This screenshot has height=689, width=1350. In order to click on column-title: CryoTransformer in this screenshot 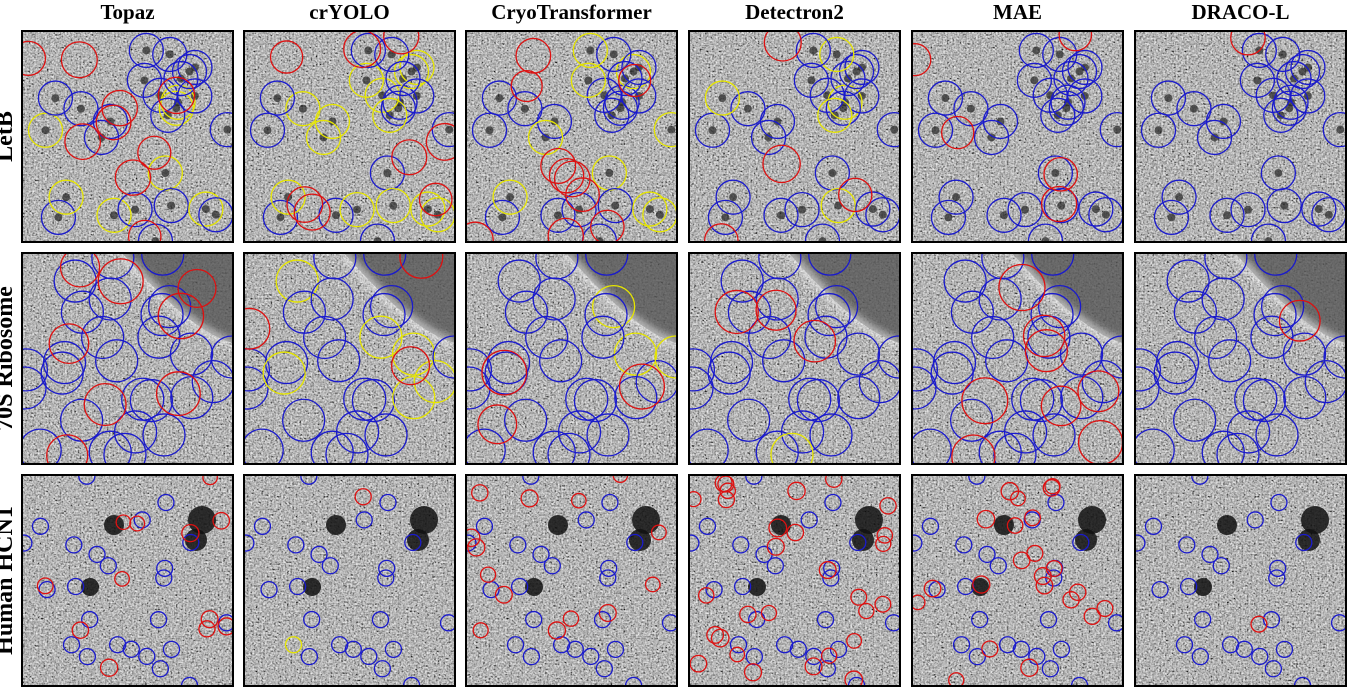, I will do `click(571, 12)`.